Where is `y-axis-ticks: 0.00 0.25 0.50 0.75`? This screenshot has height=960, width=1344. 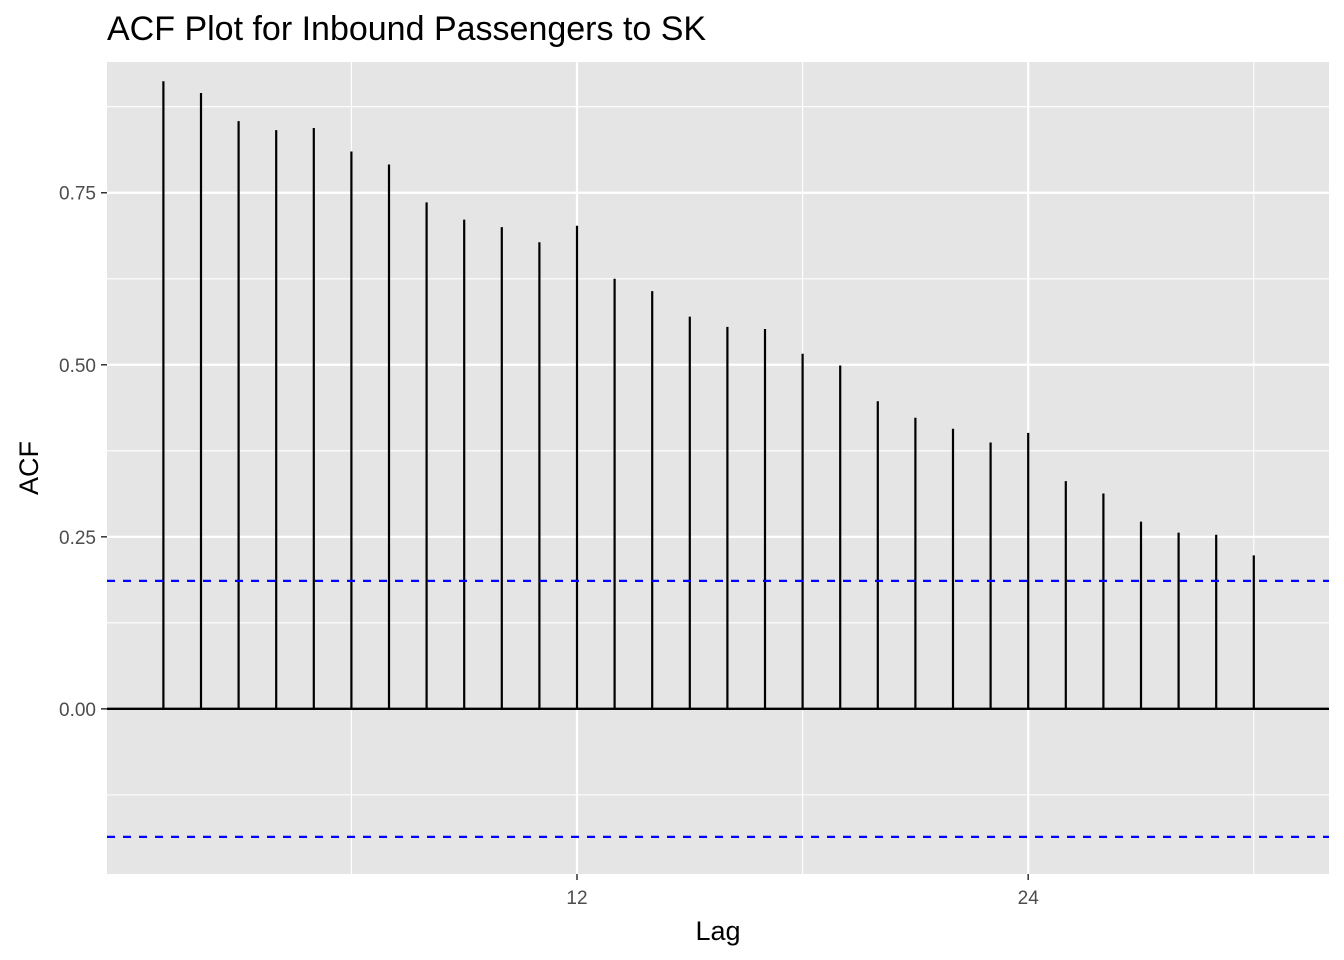
y-axis-ticks: 0.00 0.25 0.50 0.75 is located at coordinates (83, 452).